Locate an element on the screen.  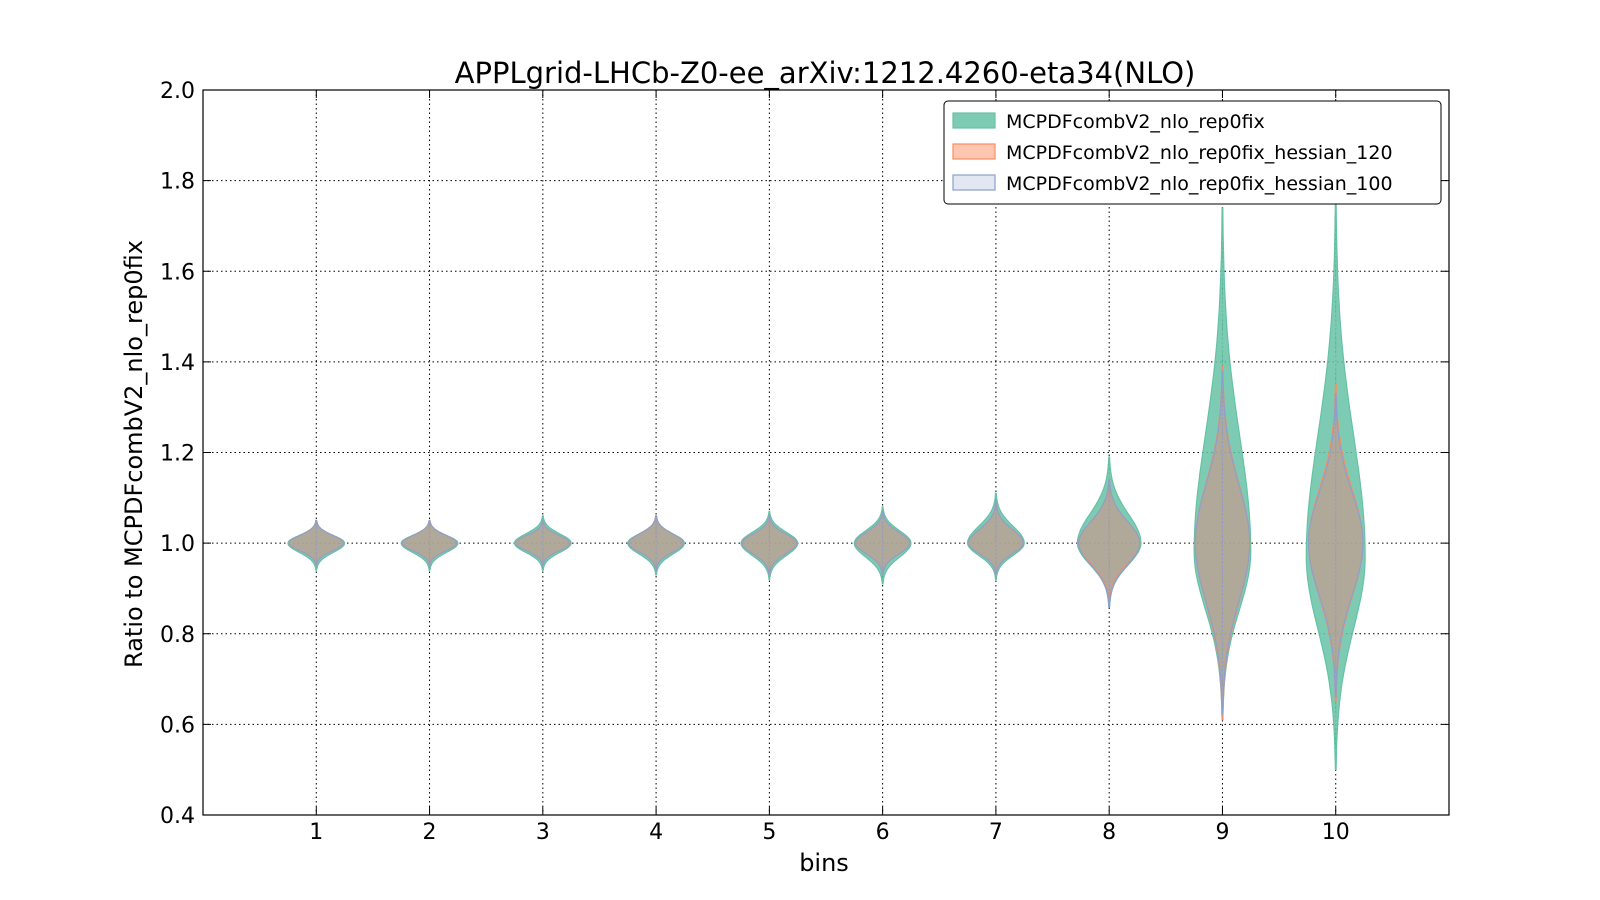
legend-box is located at coordinates (1192, 152).